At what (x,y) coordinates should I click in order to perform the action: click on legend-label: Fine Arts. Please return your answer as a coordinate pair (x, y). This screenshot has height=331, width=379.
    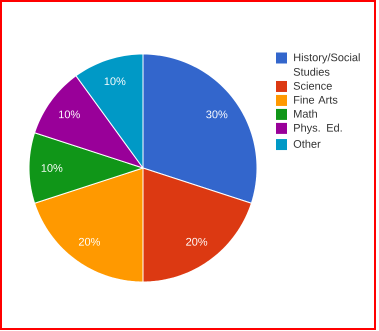
    Looking at the image, I should click on (316, 100).